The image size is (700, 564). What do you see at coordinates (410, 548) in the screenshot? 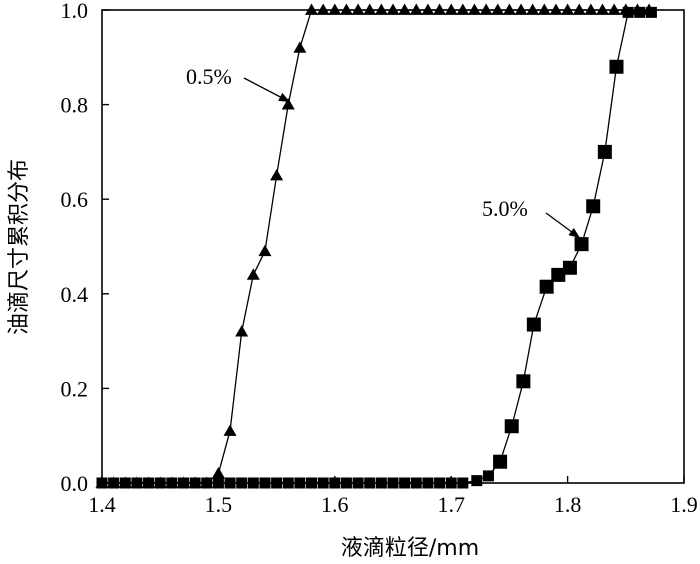
I see `x-axis-title: 液滴粒径/mm` at bounding box center [410, 548].